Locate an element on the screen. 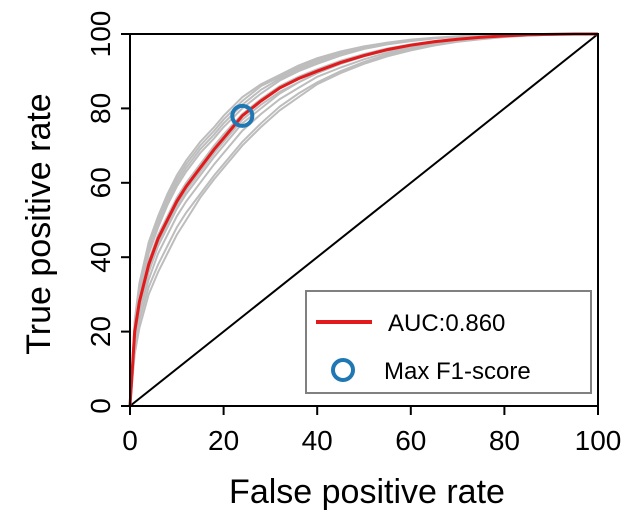  y-tick-label-100: 100 is located at coordinates (100, 34).